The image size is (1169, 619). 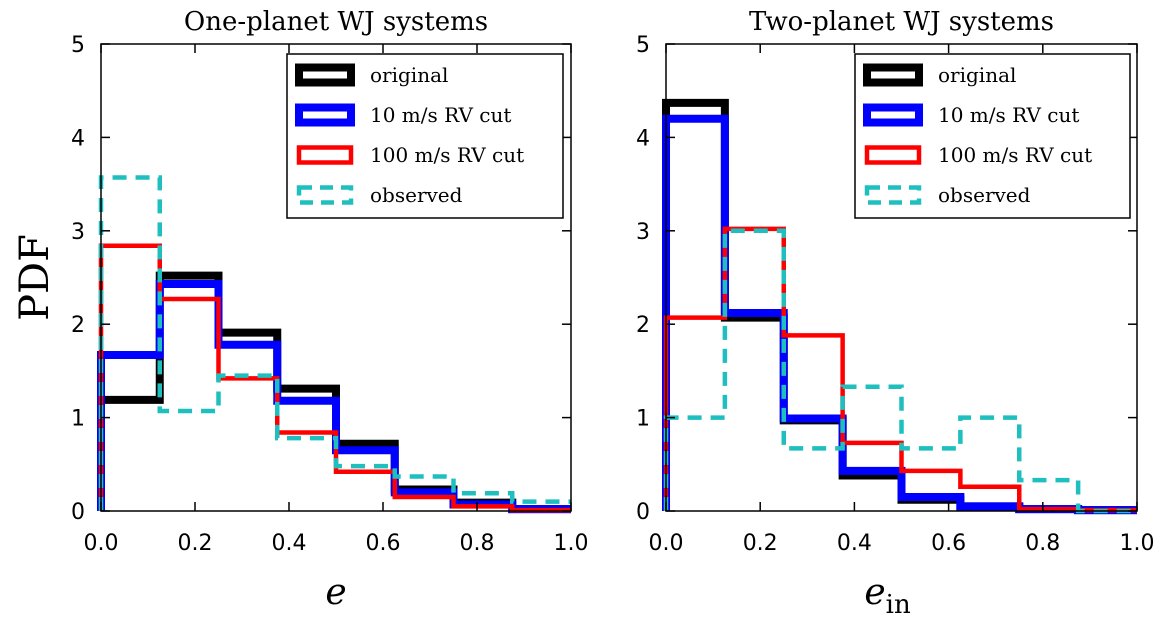 I want to click on x-axis-label: ein, so click(x=887, y=595).